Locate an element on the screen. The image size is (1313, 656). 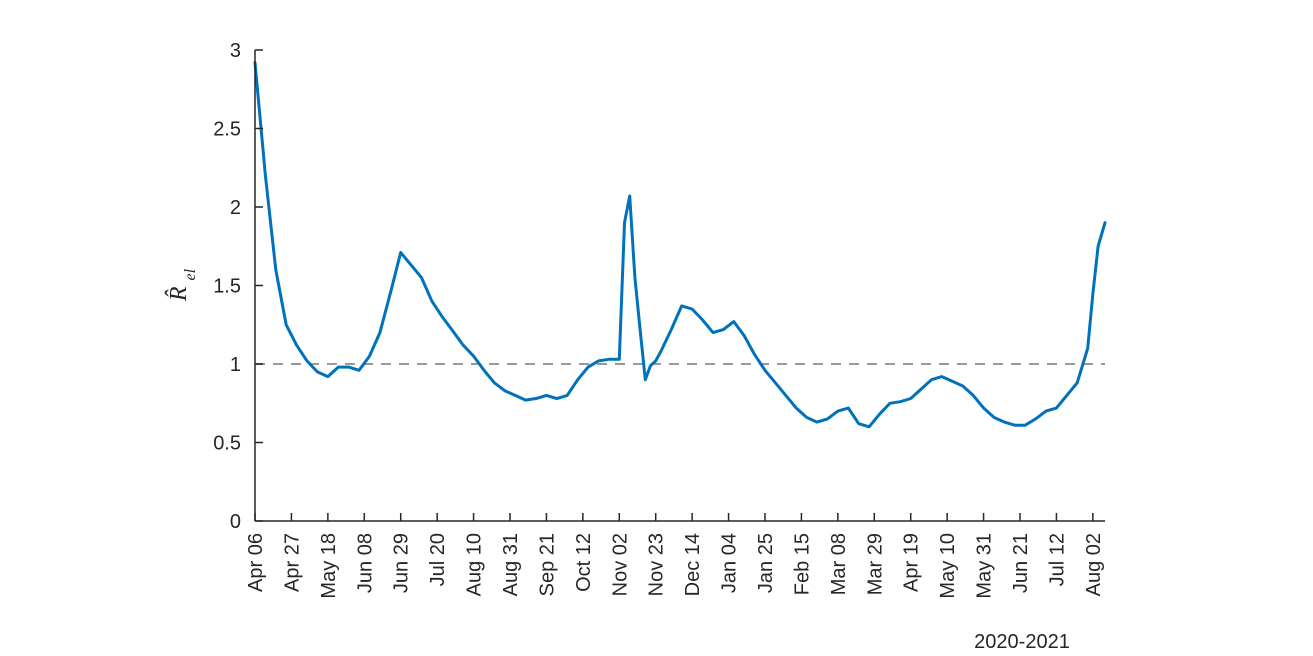
x-tick-label: Aug 31 is located at coordinates (511, 564).